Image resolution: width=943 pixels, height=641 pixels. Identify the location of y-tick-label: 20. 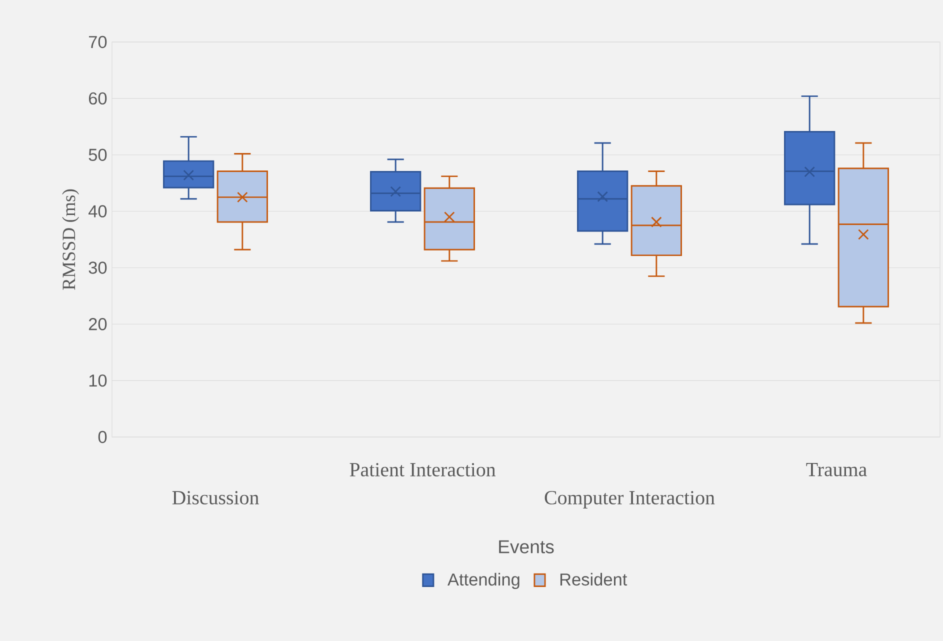
(97, 324).